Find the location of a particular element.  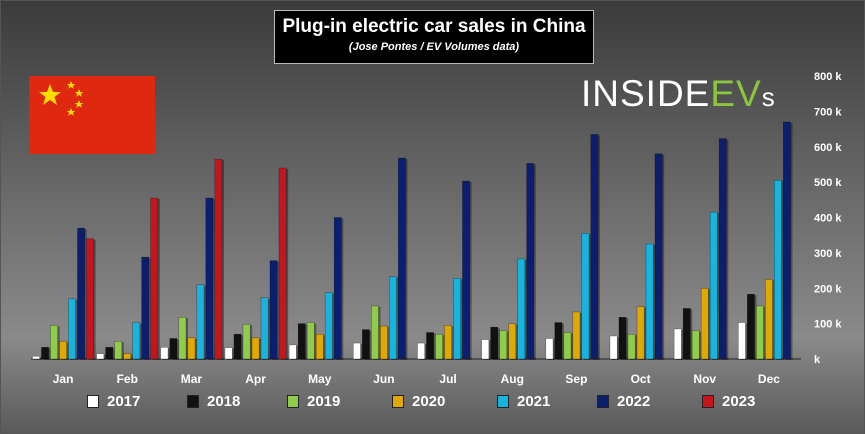

legend-item-2023: 2023 is located at coordinates (728, 401).